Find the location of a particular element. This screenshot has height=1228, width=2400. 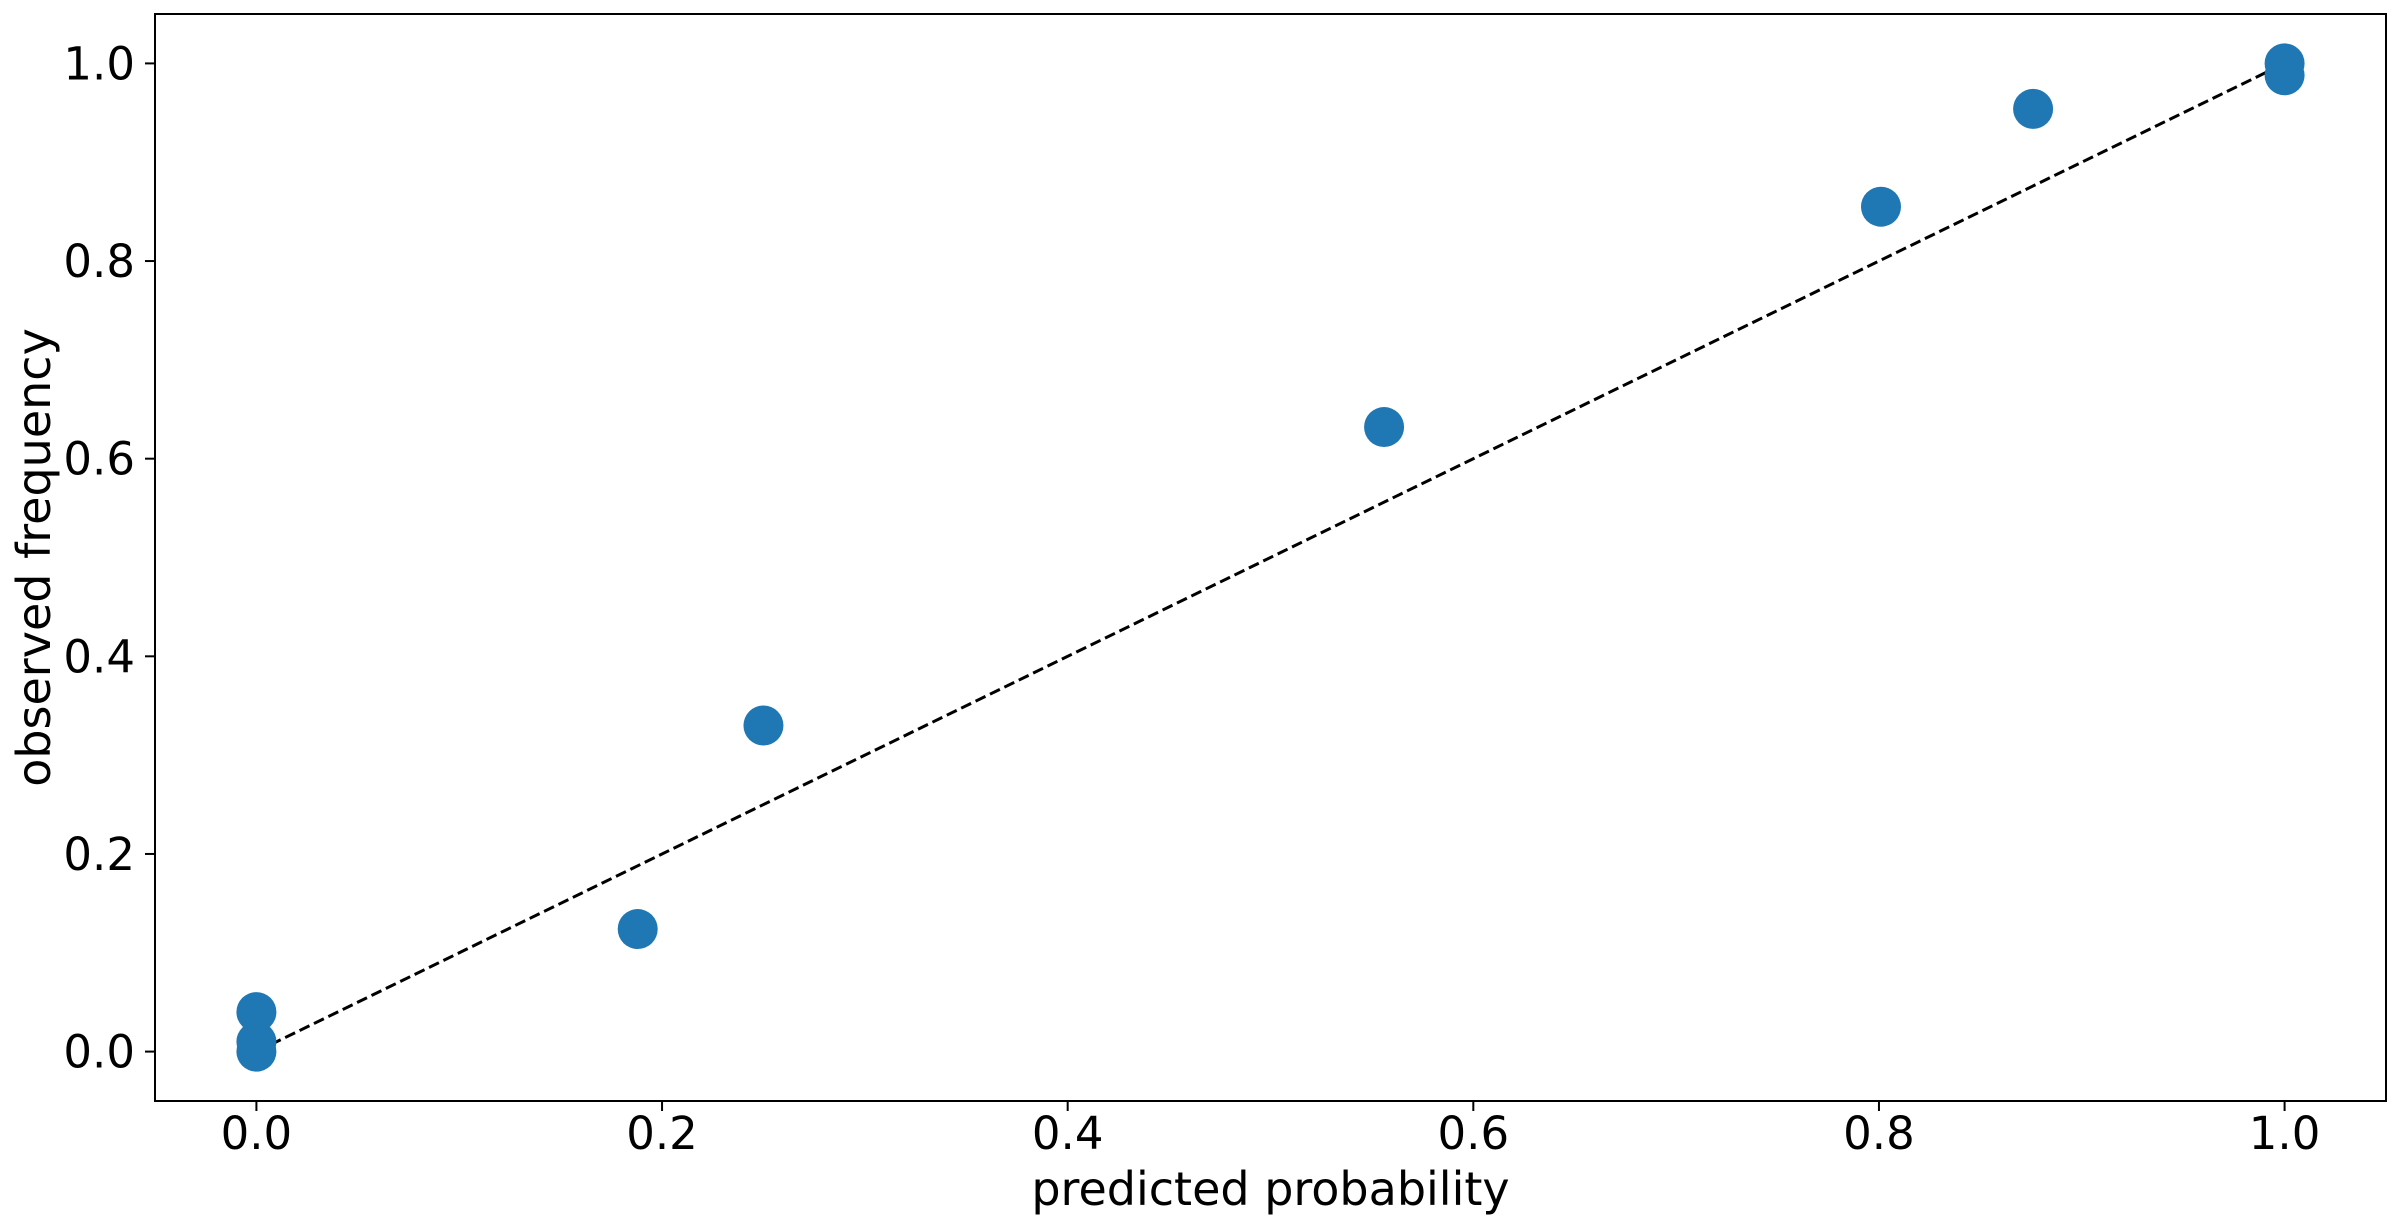

x-axis-title: predicted probability is located at coordinates (1270, 1189).